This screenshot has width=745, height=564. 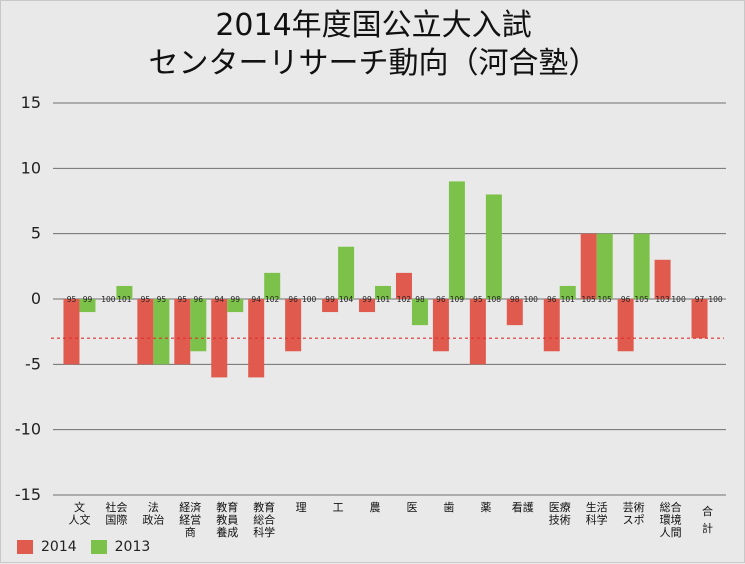 What do you see at coordinates (375, 507) in the screenshot?
I see `x-tick-label: 農` at bounding box center [375, 507].